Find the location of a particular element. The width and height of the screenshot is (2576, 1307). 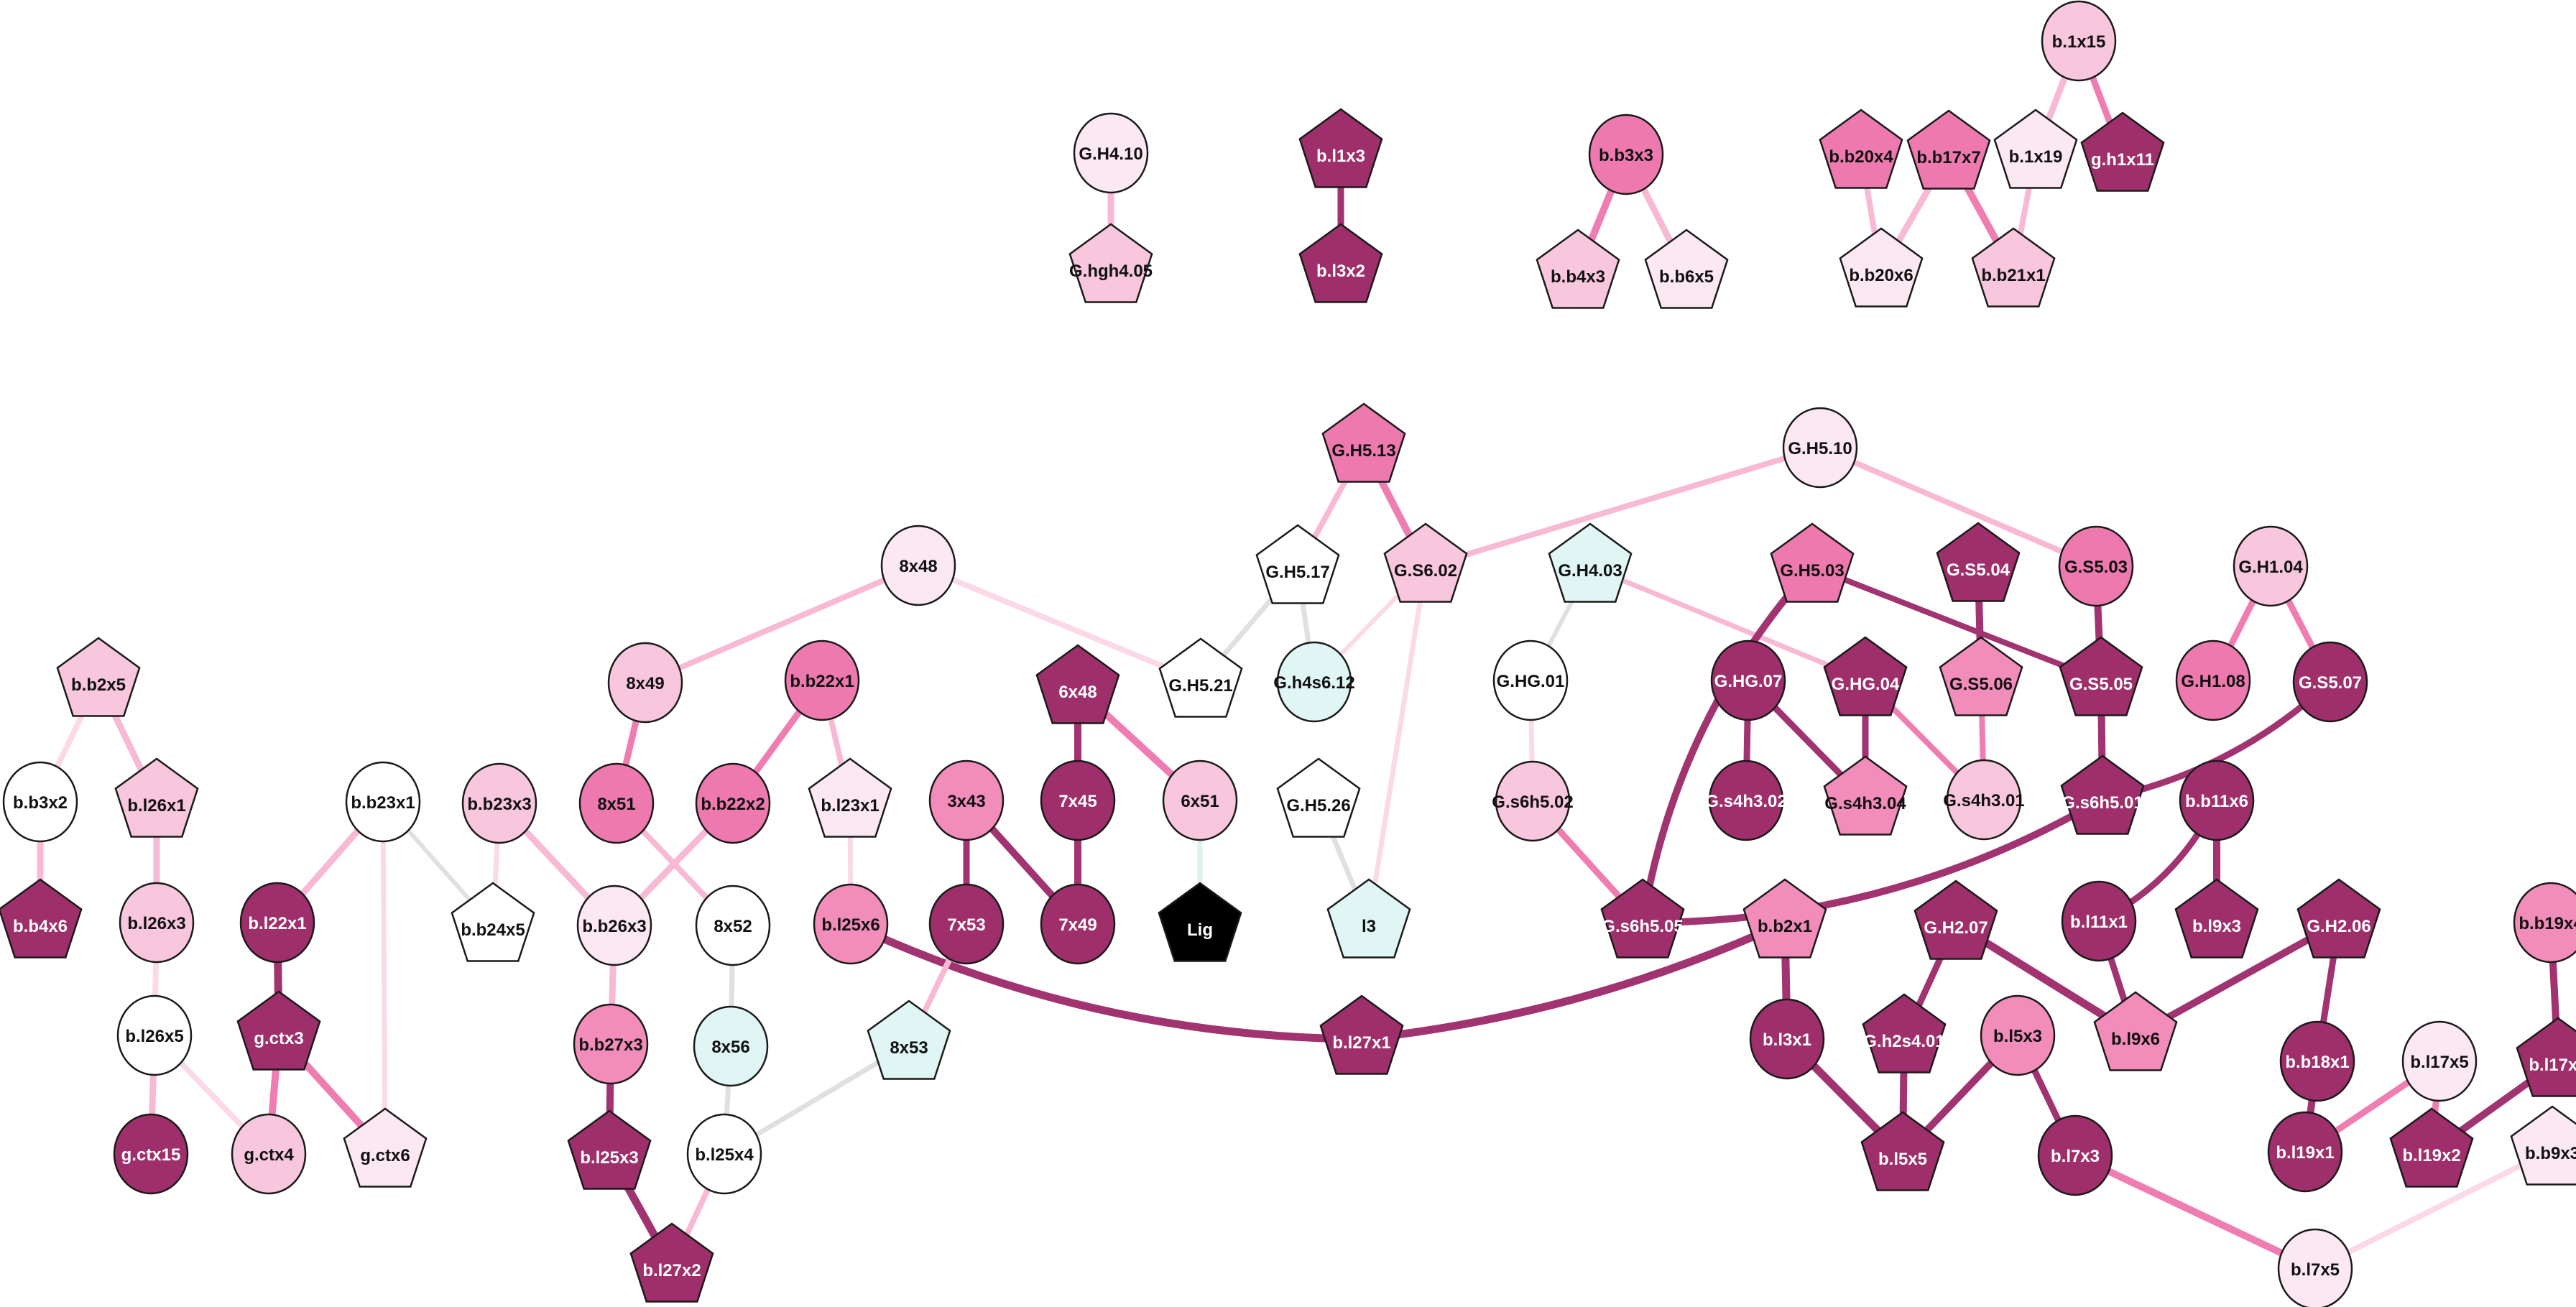

node-8x48: 8x48 is located at coordinates (918, 565).